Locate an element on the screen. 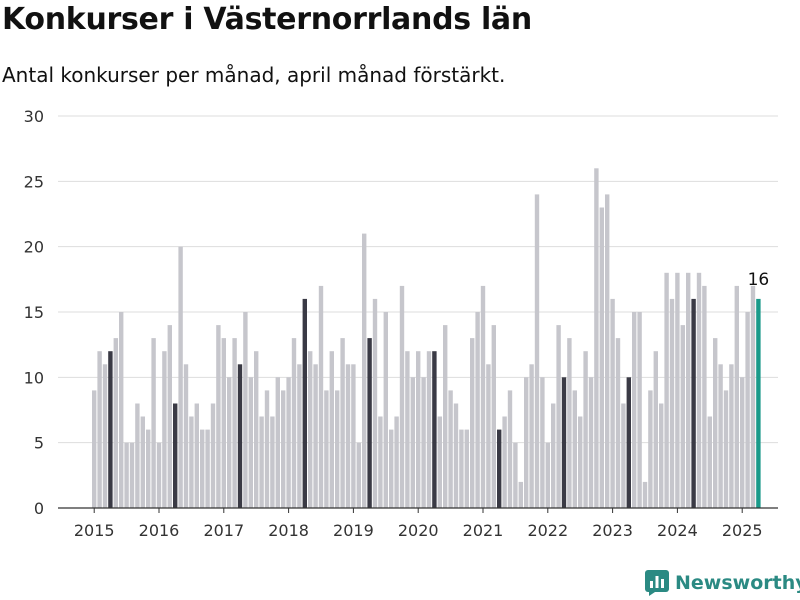 The height and width of the screenshot is (600, 800). x-tick-label: 2025 is located at coordinates (742, 530).